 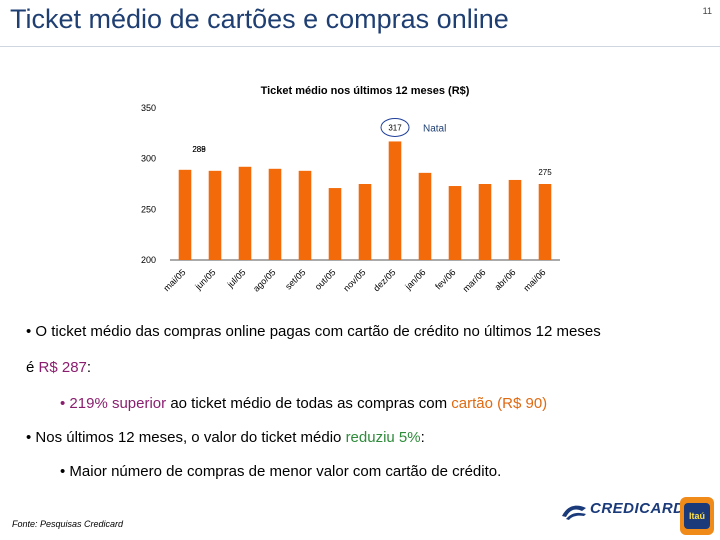 I want to click on itau-logo-text: Itaú, so click(x=697, y=516).